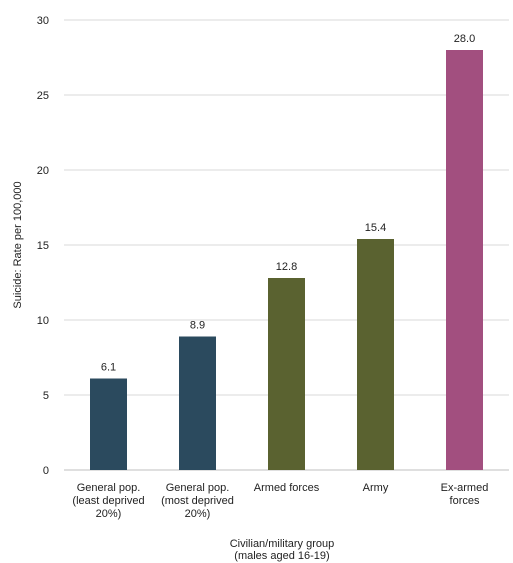  I want to click on y-tick-label: 10, so click(43, 321).